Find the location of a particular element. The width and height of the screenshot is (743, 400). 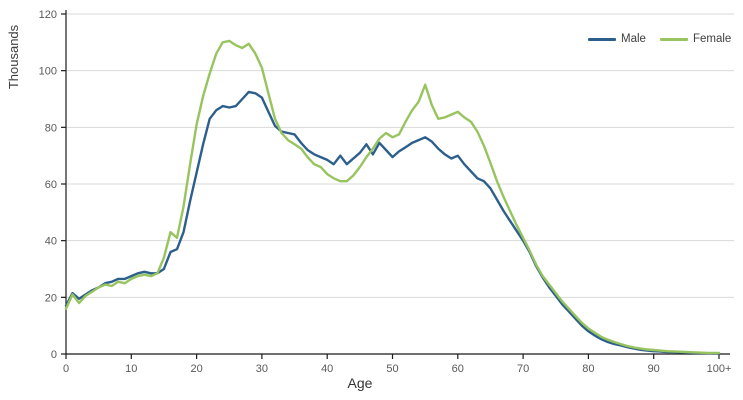

x-axis-title: Age is located at coordinates (360, 383).